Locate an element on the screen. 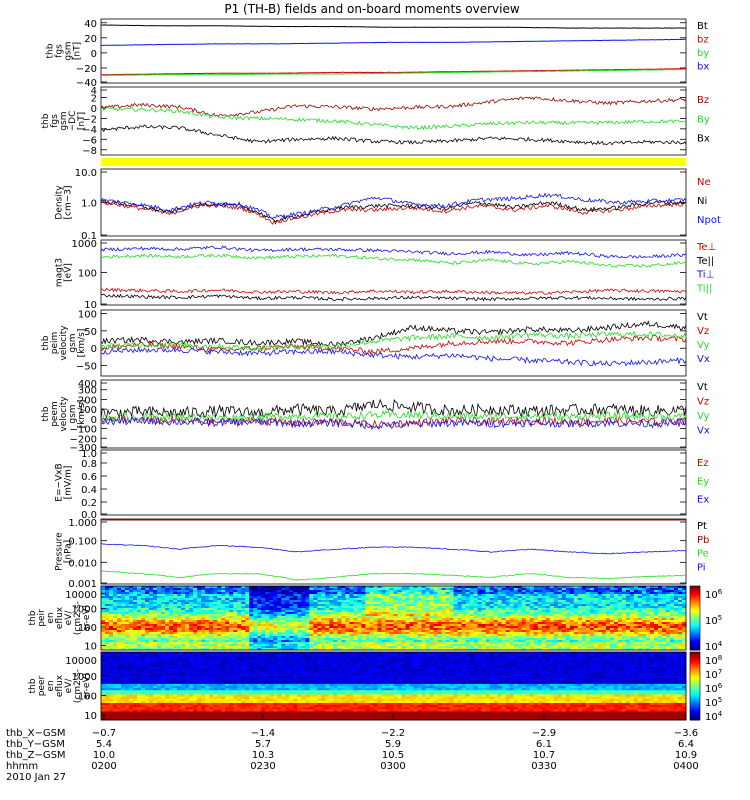 The height and width of the screenshot is (800, 750). y-axis-label: thb peim velocity gsm [km/s] is located at coordinates (64, 343).